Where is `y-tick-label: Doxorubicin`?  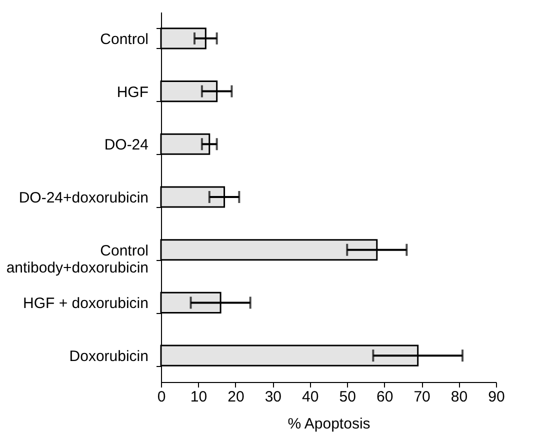 y-tick-label: Doxorubicin is located at coordinates (108, 357).